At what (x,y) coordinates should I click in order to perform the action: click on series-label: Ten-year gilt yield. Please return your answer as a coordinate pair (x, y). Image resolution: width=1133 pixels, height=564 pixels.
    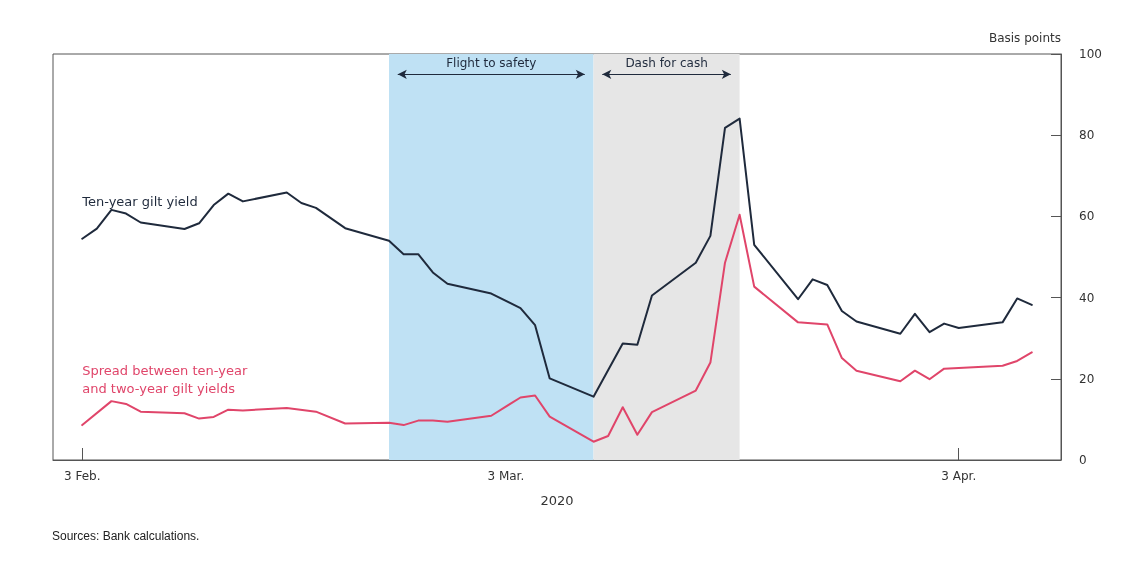
    Looking at the image, I should click on (139, 202).